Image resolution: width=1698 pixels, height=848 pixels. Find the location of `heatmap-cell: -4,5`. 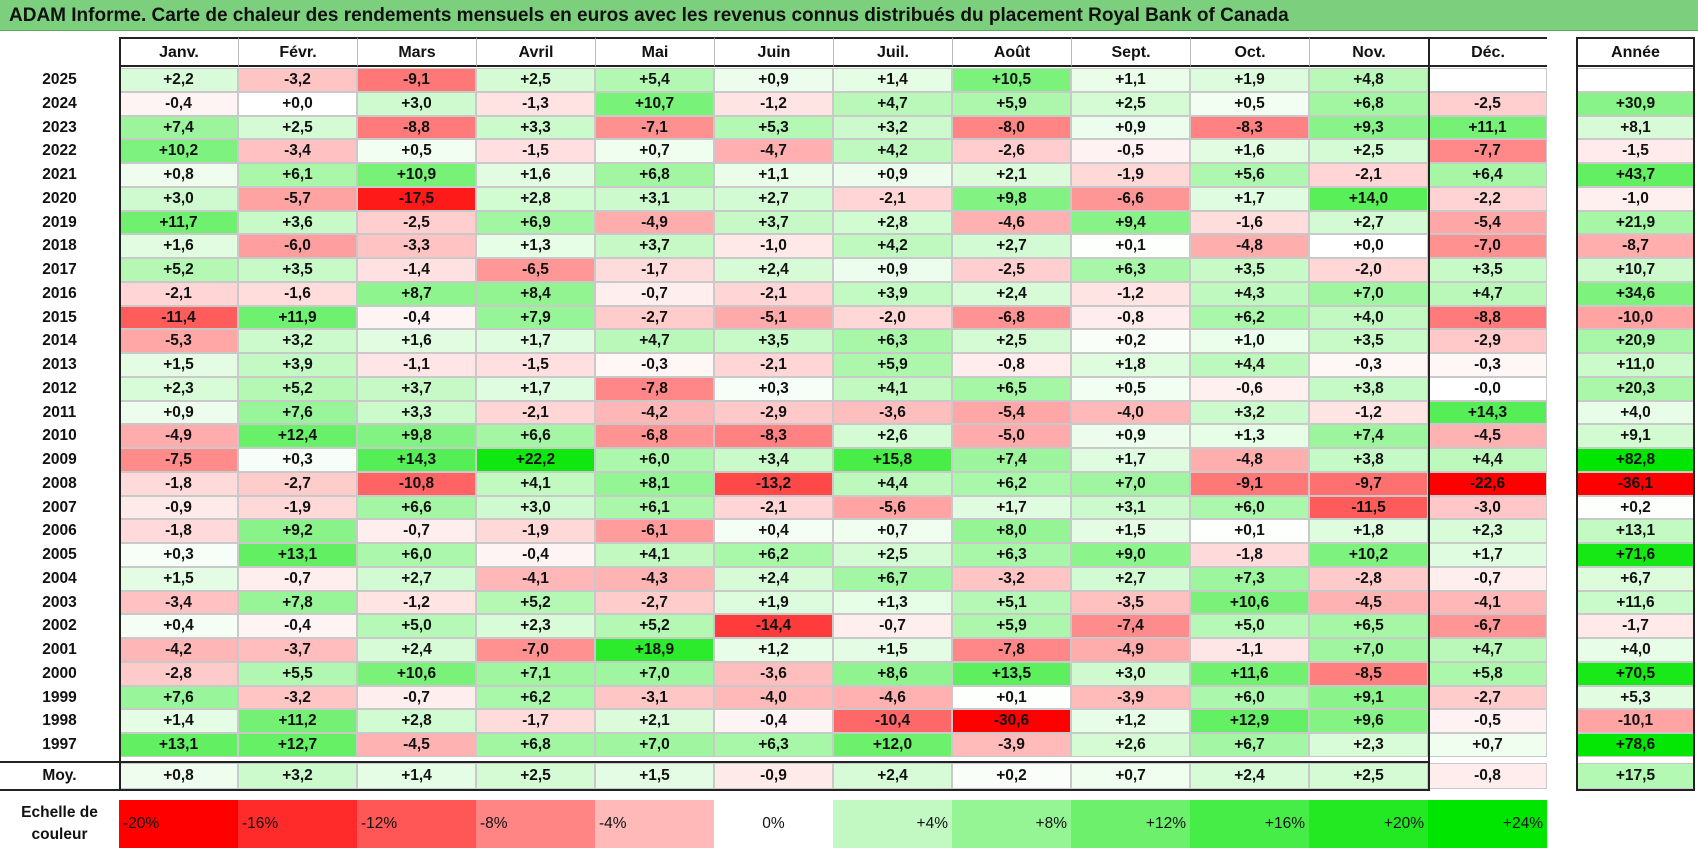

heatmap-cell: -4,5 is located at coordinates (1487, 436).